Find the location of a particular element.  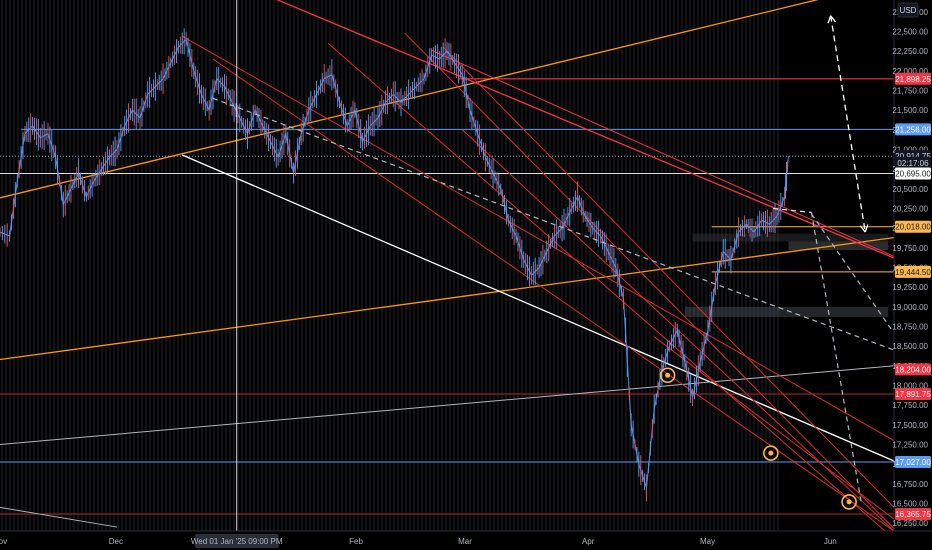

price-tick-label: 18,500.00 is located at coordinates (910, 346).